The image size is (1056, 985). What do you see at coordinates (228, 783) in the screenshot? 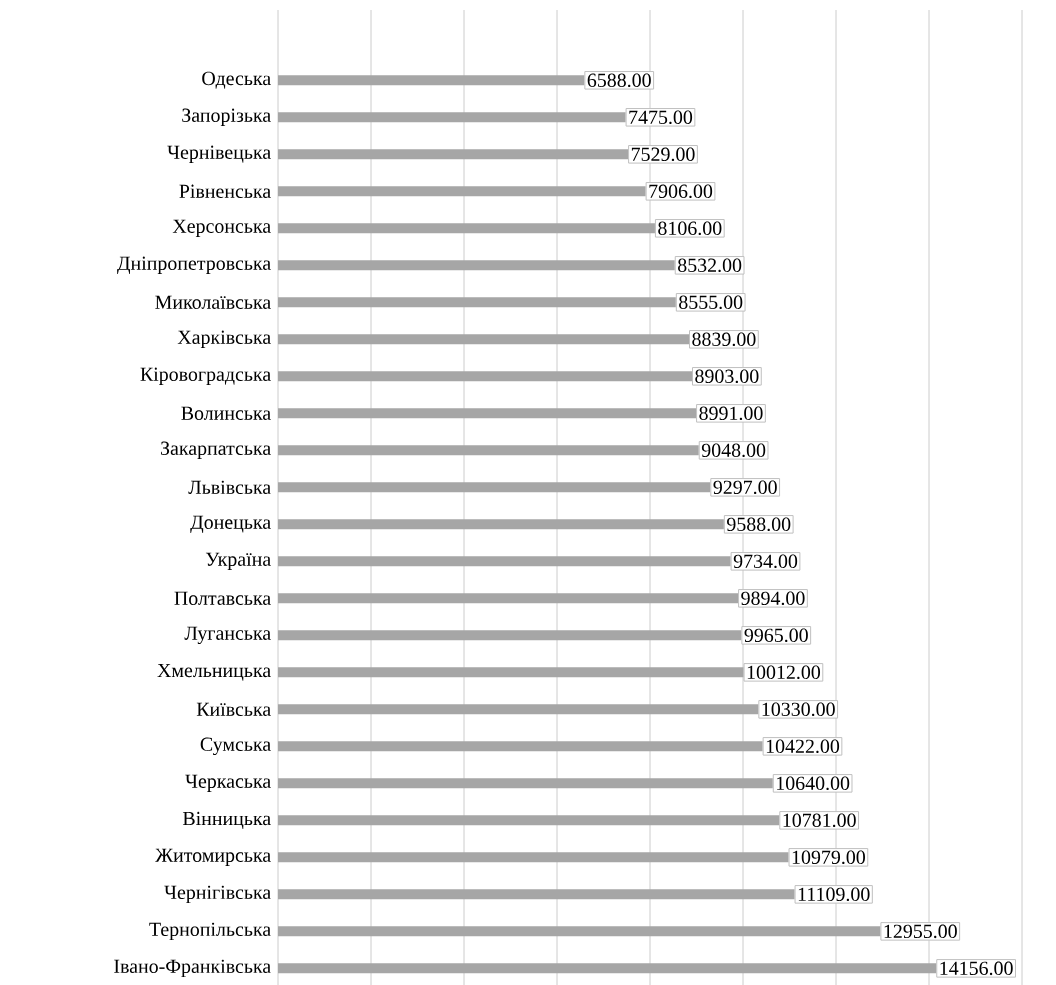
I see `y-tick-label: Черкаська` at bounding box center [228, 783].